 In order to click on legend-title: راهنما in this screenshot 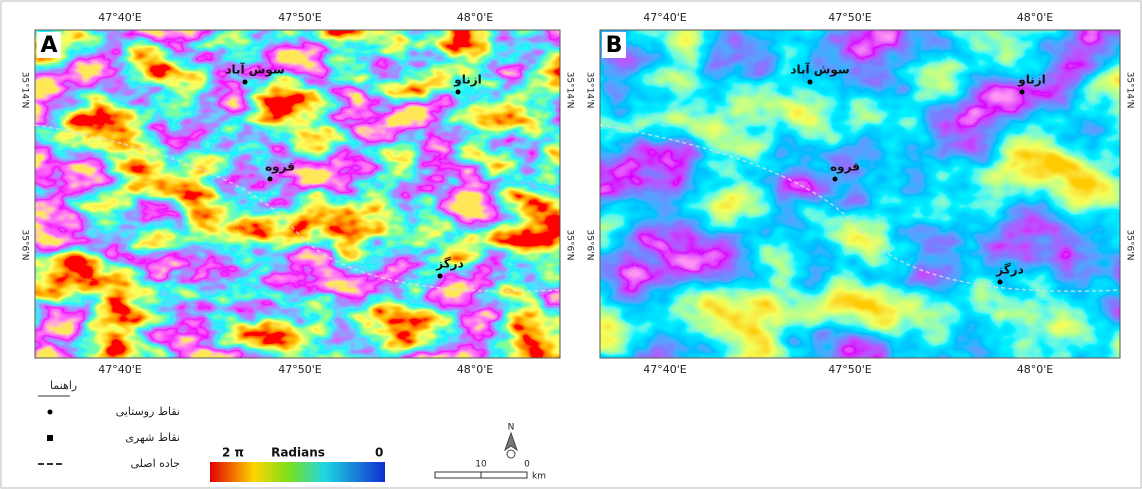, I will do `click(63, 385)`.